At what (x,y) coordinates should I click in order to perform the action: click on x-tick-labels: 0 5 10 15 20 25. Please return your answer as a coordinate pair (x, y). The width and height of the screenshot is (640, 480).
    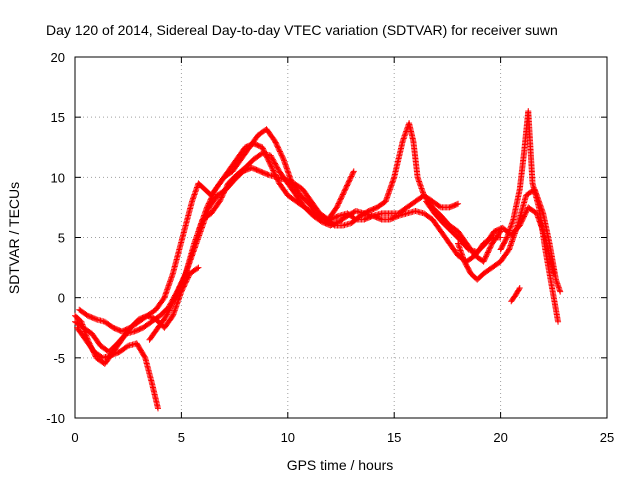
    Looking at the image, I should click on (342, 437).